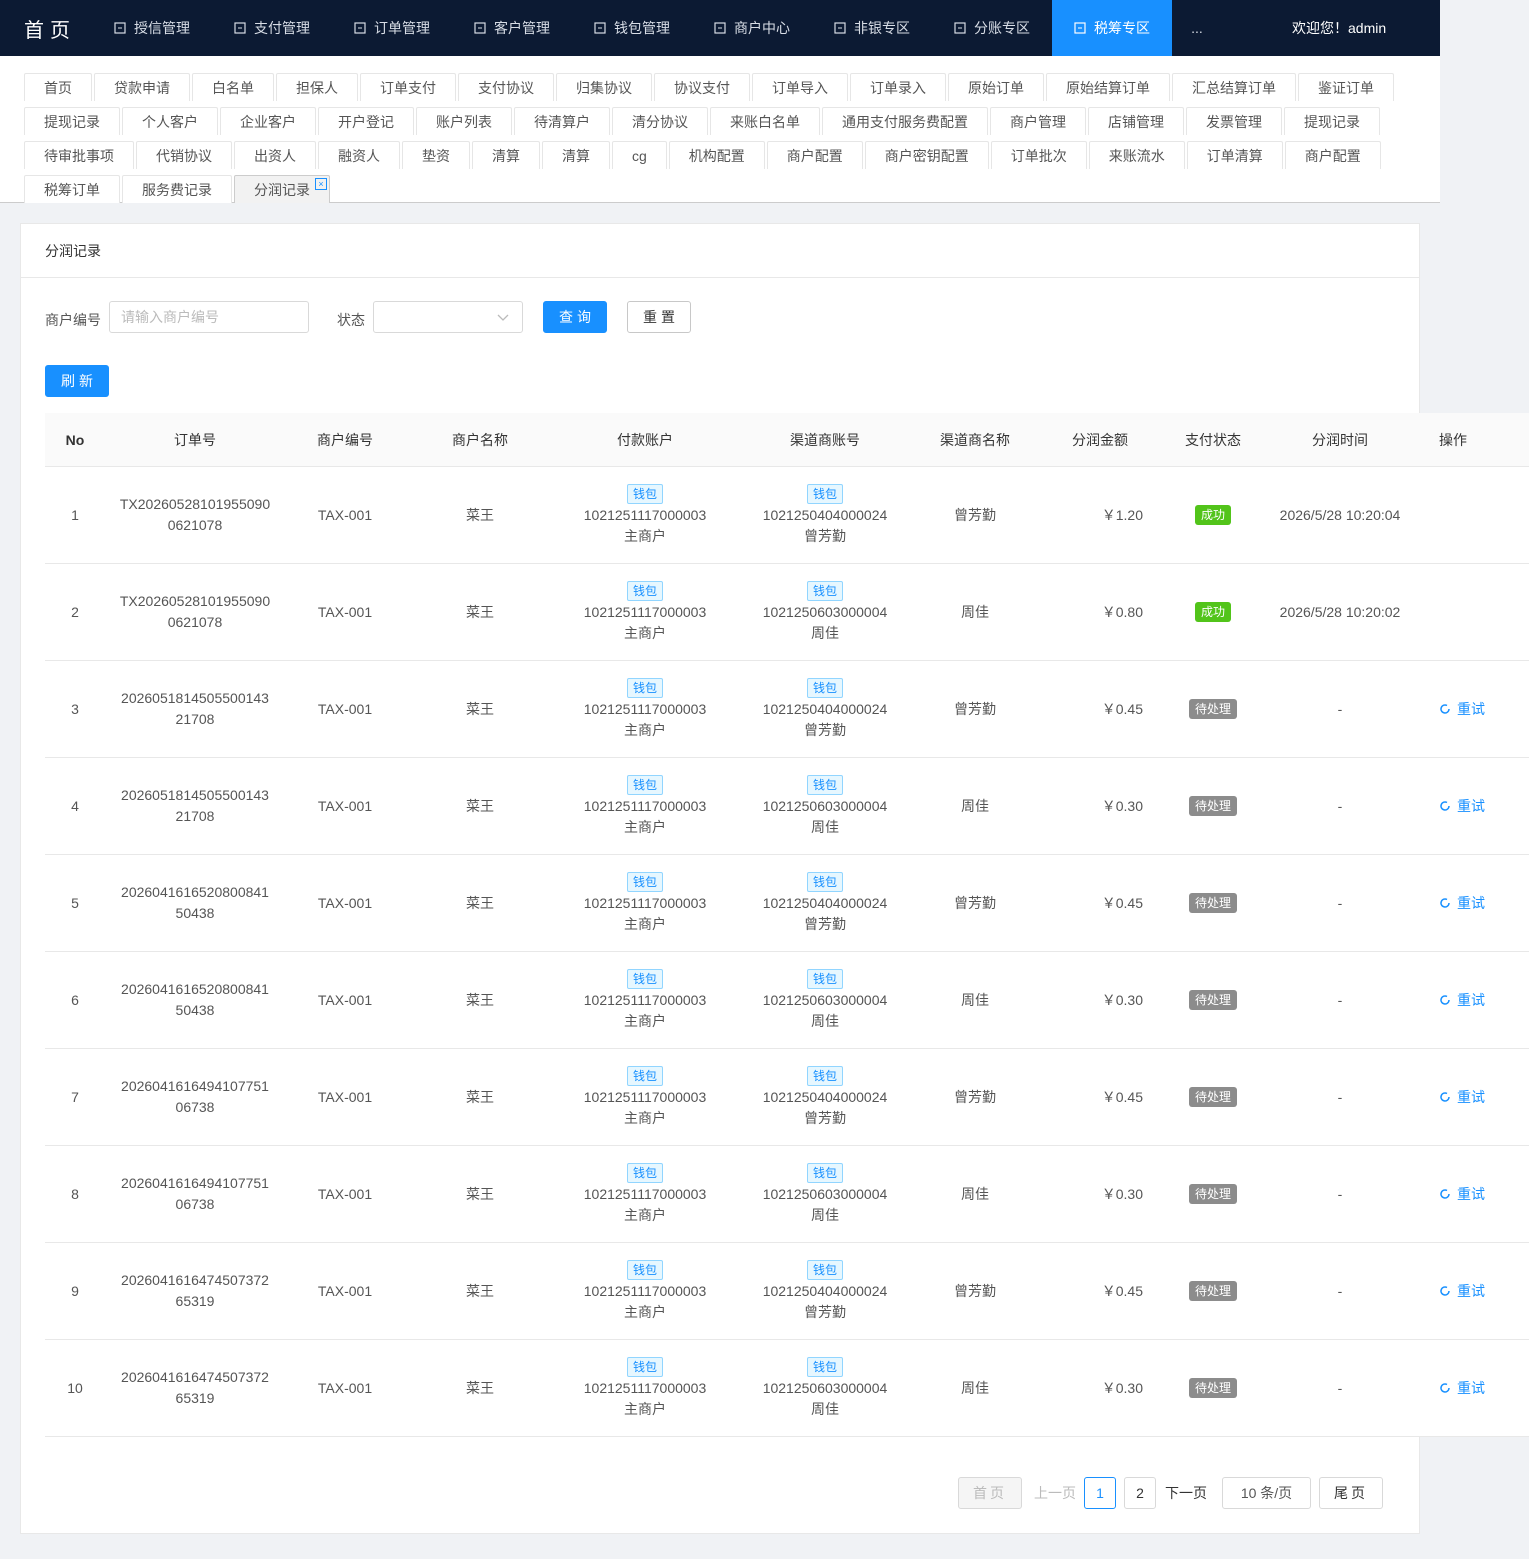  I want to click on tab: 归集协议, so click(604, 87).